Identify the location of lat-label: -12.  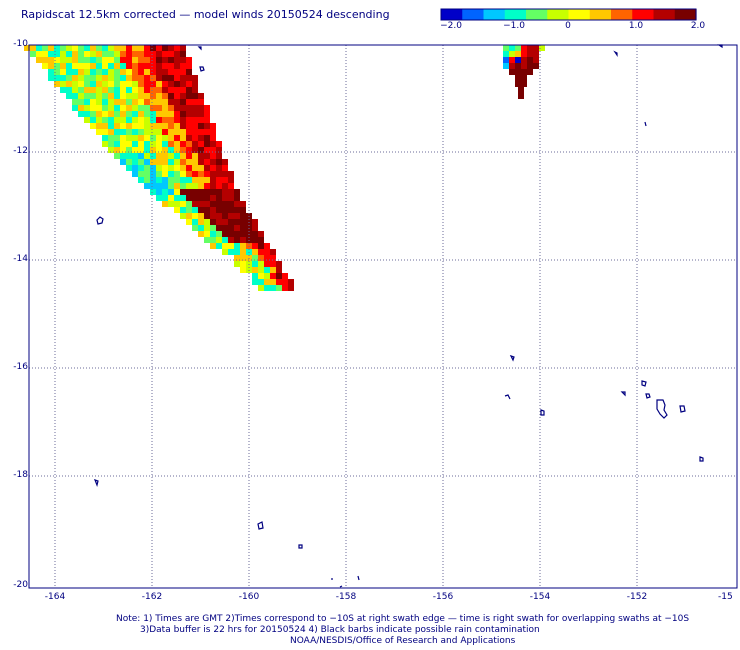
(20, 151).